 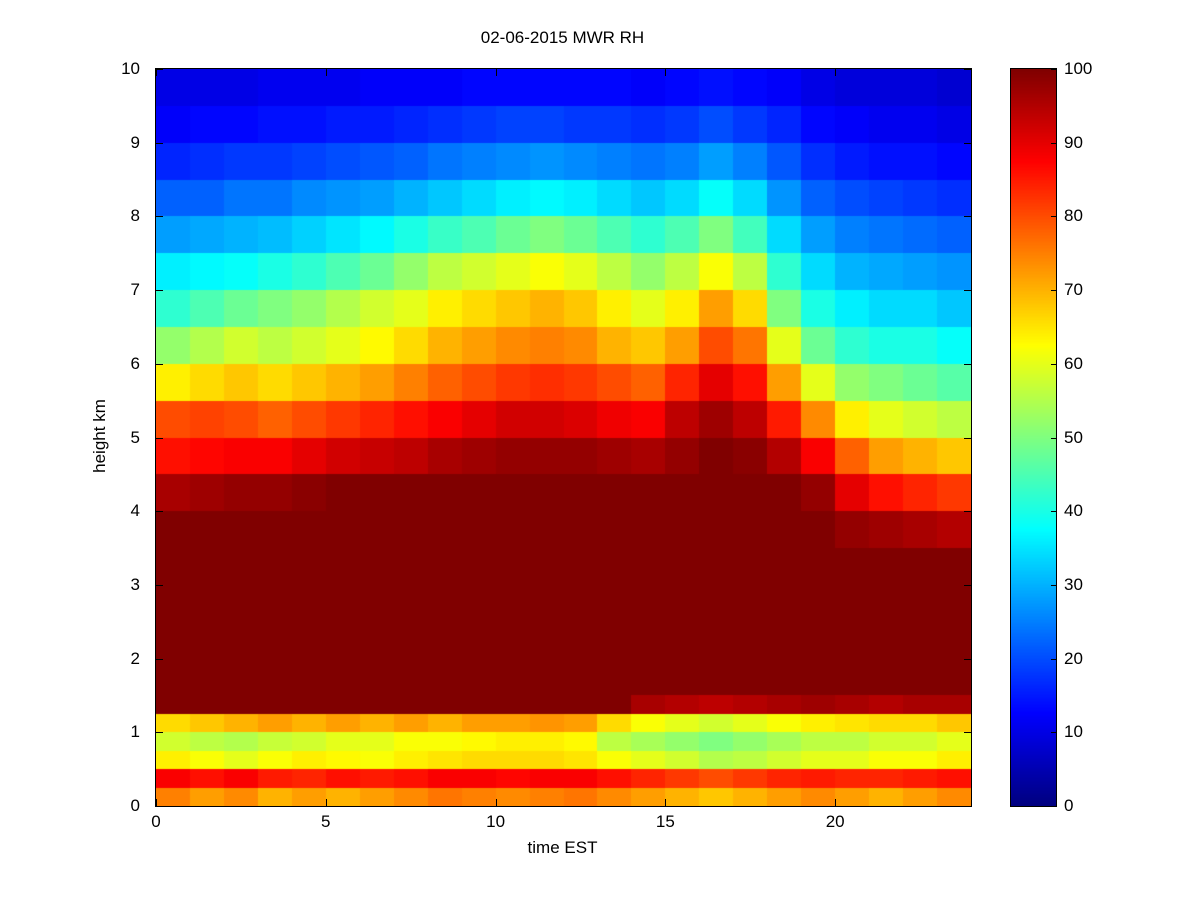 What do you see at coordinates (74, 437) in the screenshot?
I see `y-axis-tick-labels: 0 1 2 3 4 5 6 7 8 9 10` at bounding box center [74, 437].